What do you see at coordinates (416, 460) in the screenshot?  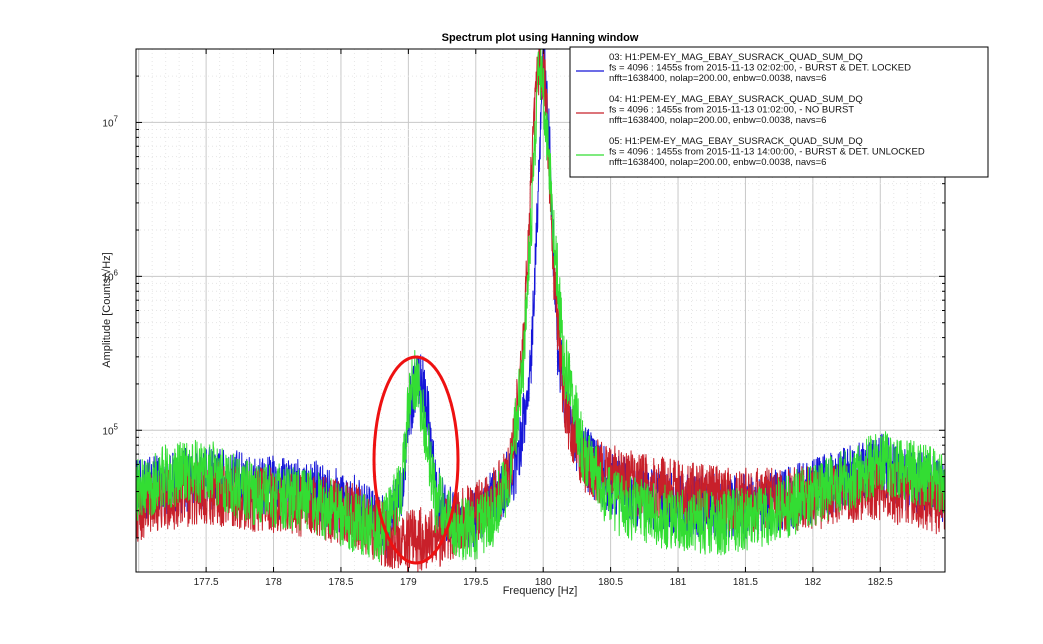 I see `annotation-ellipse` at bounding box center [416, 460].